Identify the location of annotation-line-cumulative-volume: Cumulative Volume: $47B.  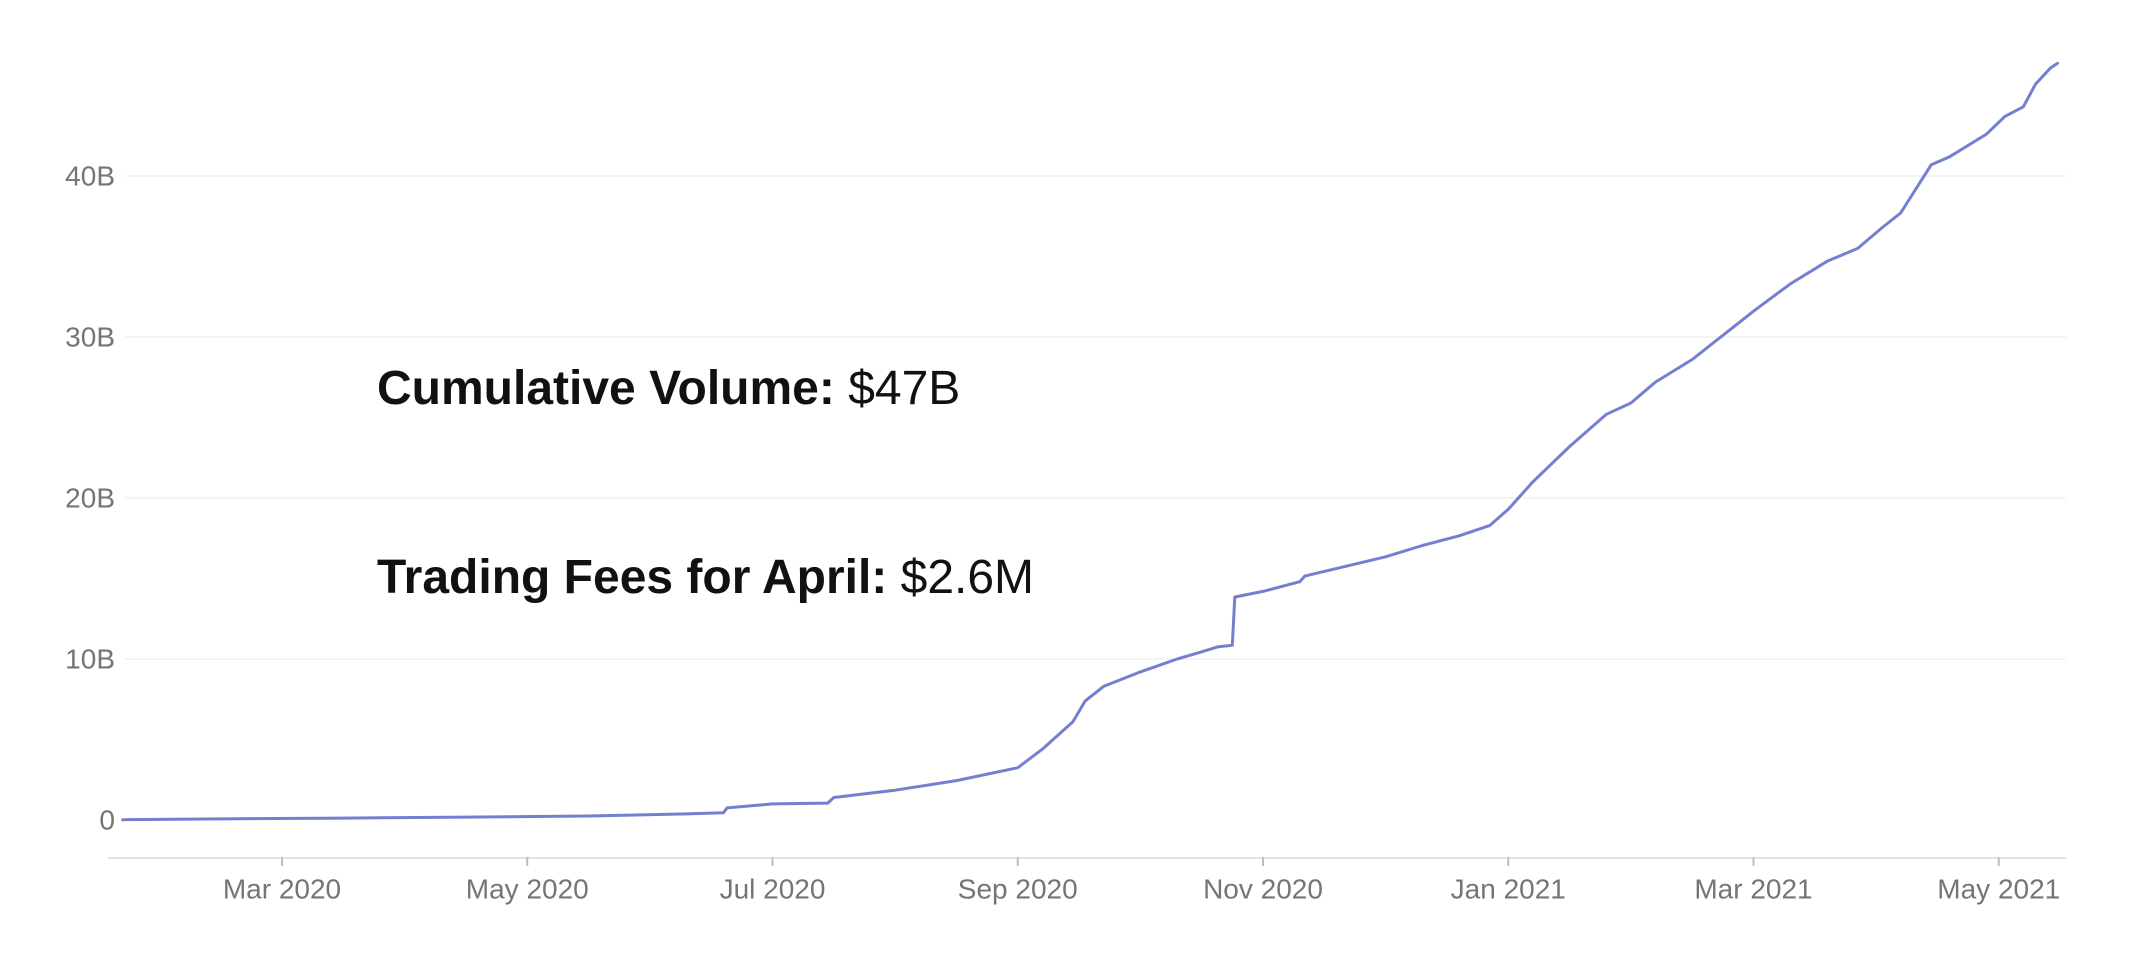
(705, 388).